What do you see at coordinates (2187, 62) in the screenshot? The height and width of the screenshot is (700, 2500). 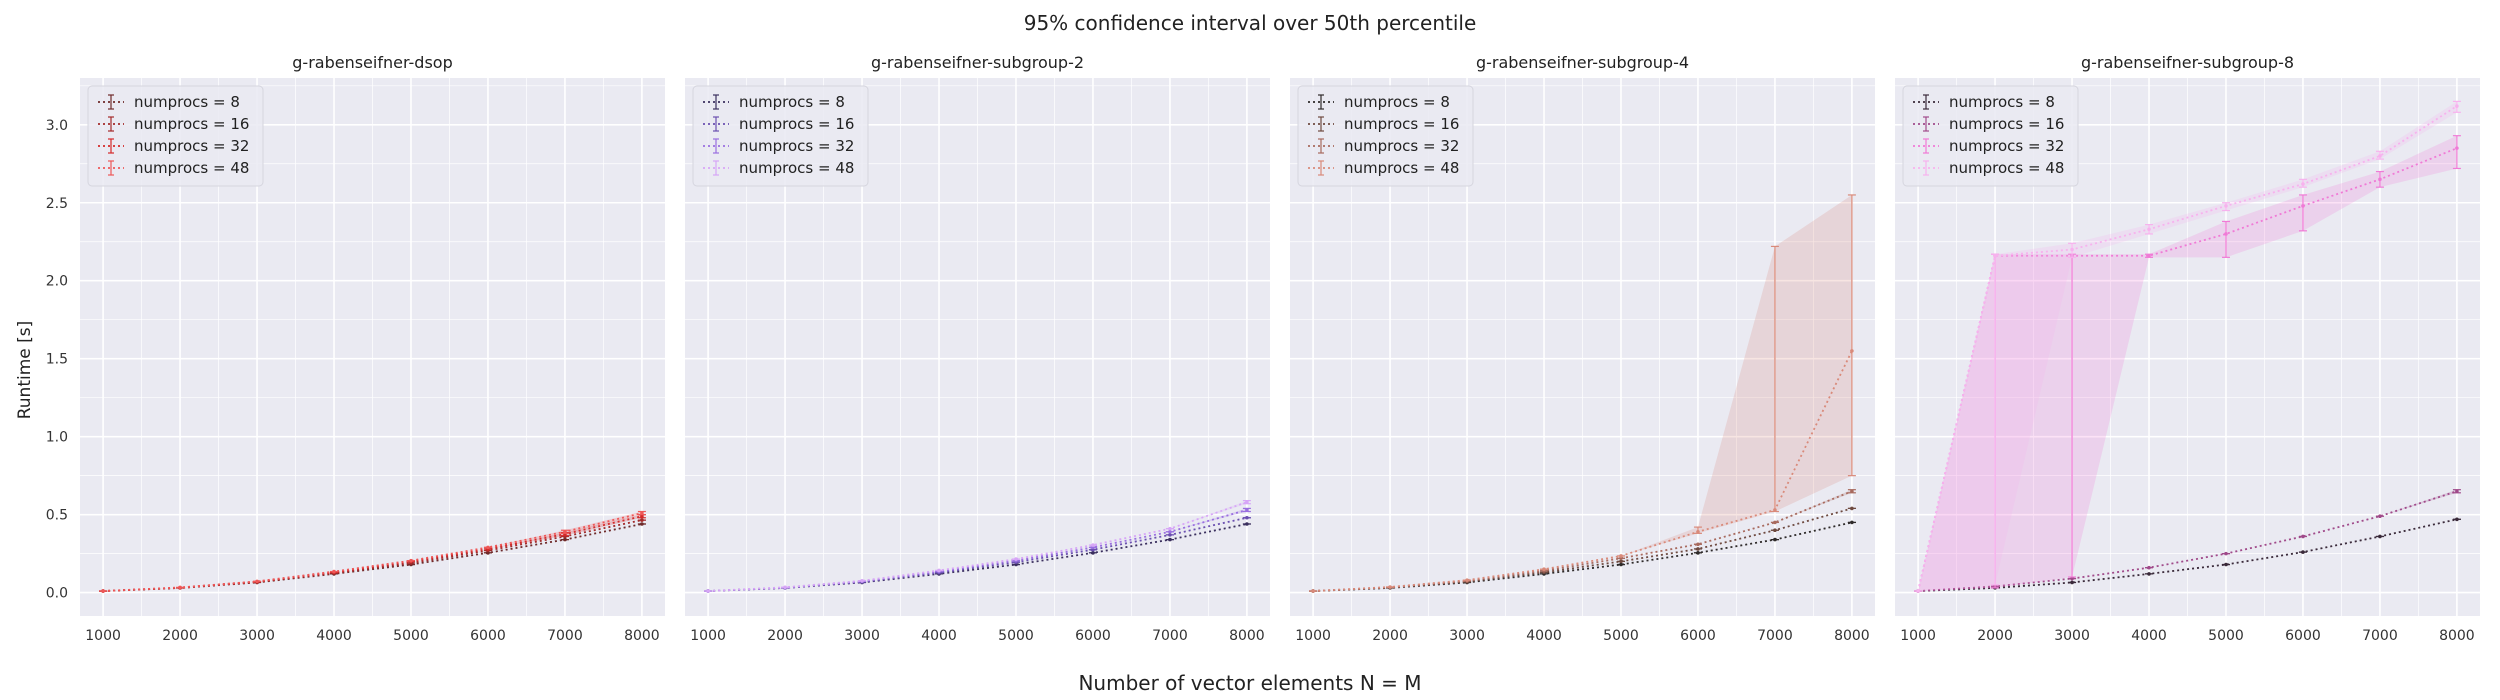 I see `panel-title: g-rabenseifner-subgroup-8` at bounding box center [2187, 62].